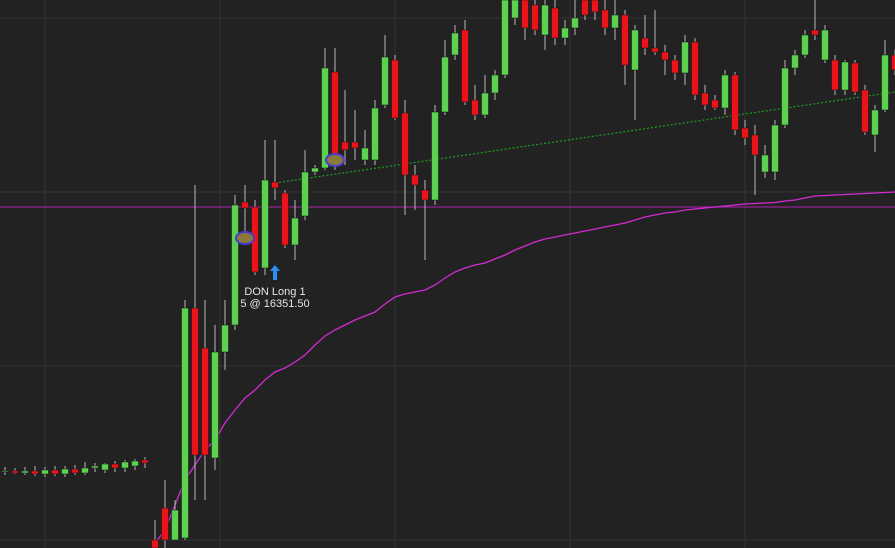  Describe the element at coordinates (274, 304) in the screenshot. I see `entry-label: 5 @ 16351.50` at that location.